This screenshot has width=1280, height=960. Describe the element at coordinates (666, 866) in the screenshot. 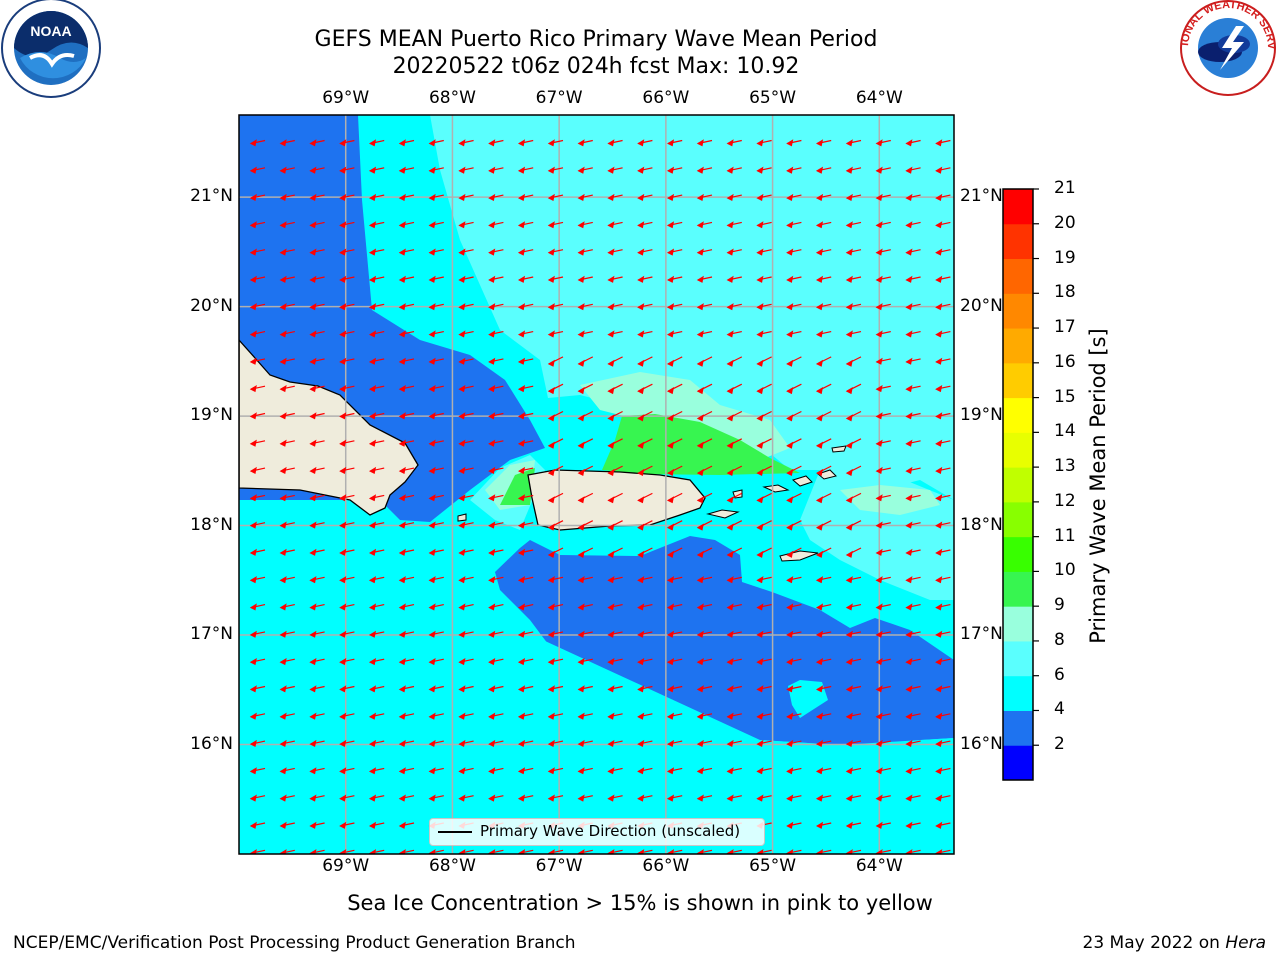

I see `longitude-tick-label: 66°W` at that location.